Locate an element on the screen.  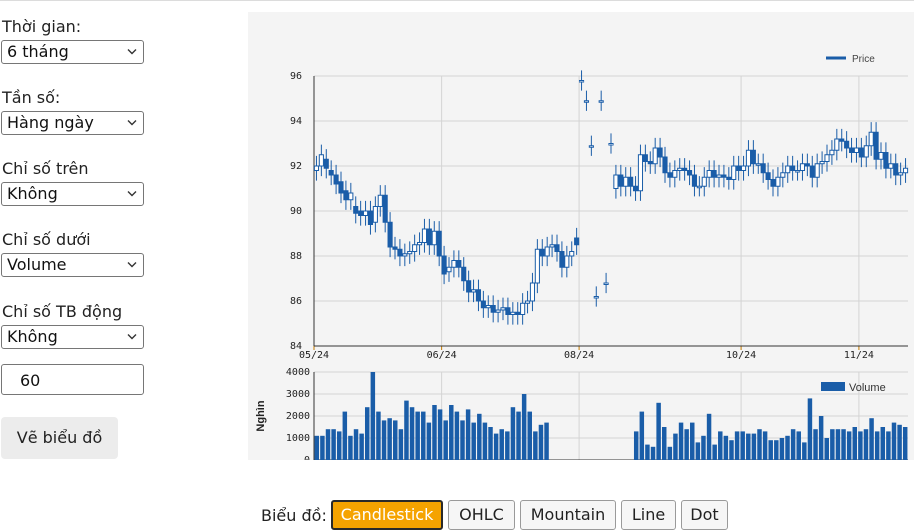
frequency-select-value: Hàng ngày is located at coordinates (50, 122).